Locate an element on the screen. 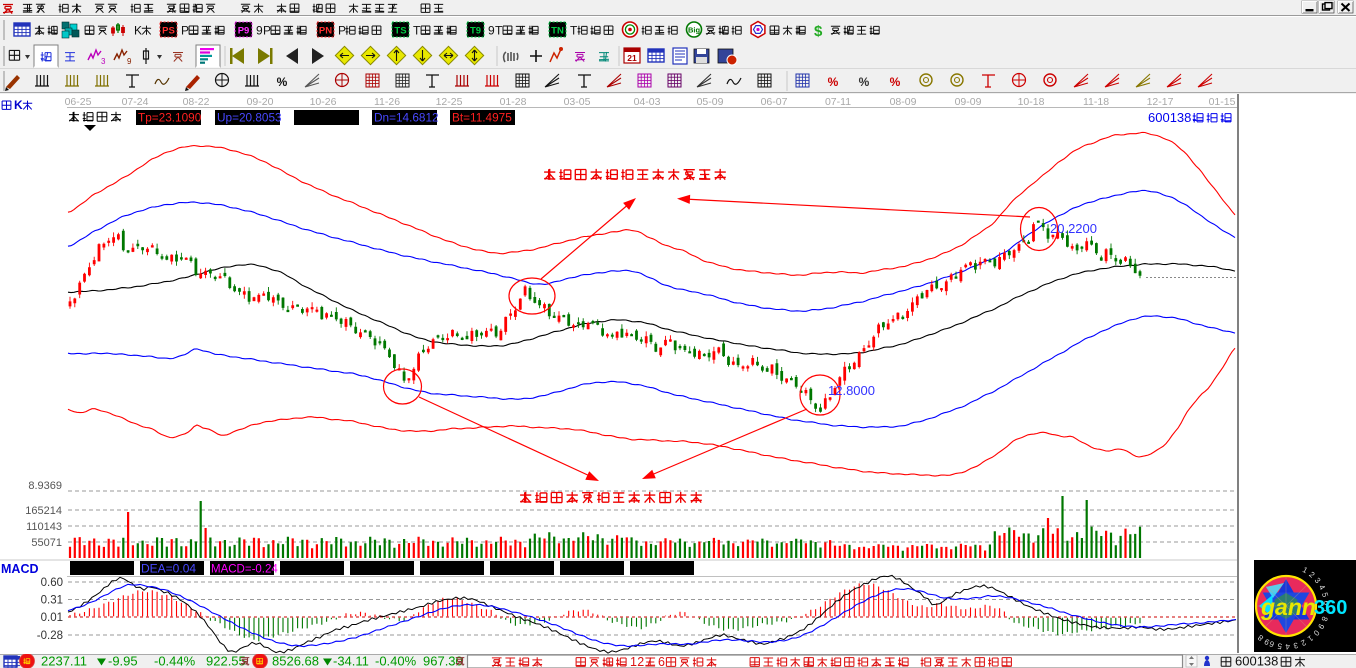 The height and width of the screenshot is (668, 1356). svg-text: 05-09 is located at coordinates (710, 102).